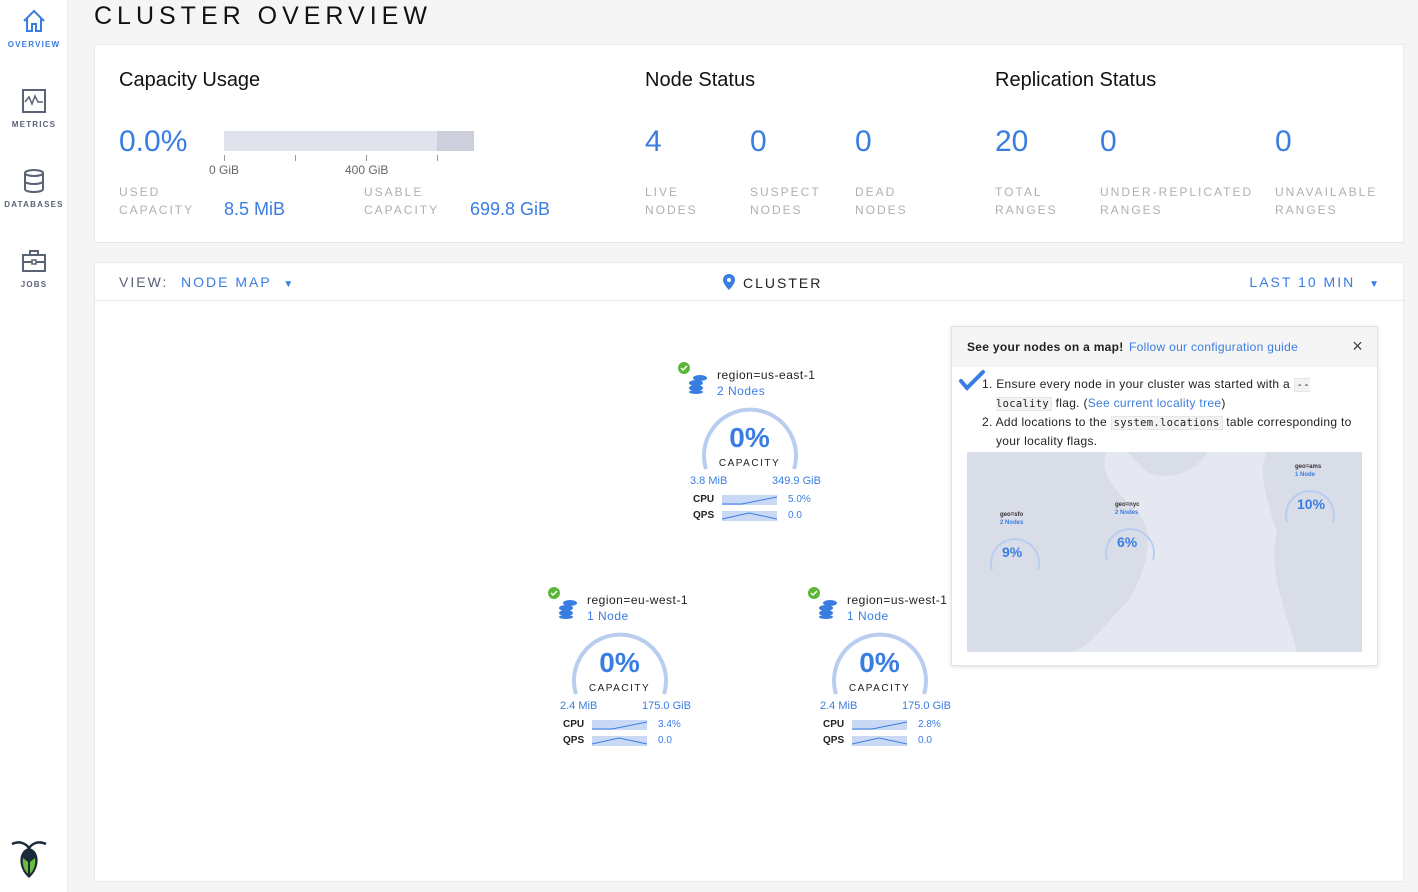 The width and height of the screenshot is (1418, 892). What do you see at coordinates (34, 446) in the screenshot?
I see `sidebar: OVERVIEW METRICS DATABASES JOBS` at bounding box center [34, 446].